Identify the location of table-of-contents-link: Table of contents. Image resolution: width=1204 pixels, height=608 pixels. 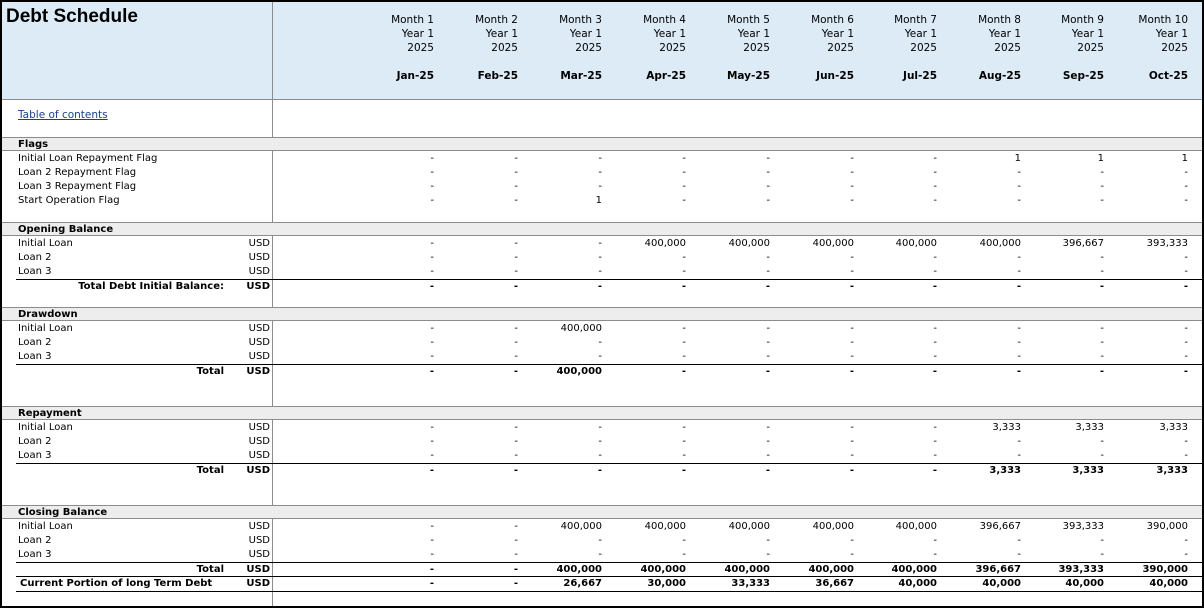
(63, 115).